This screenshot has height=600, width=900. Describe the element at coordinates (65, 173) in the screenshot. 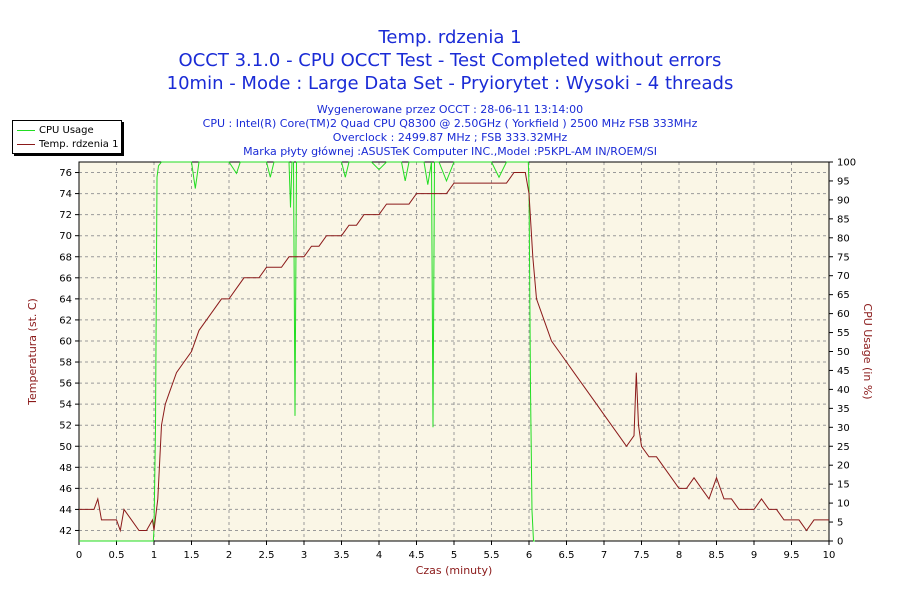

I see `y-left-tick-label: 76` at that location.